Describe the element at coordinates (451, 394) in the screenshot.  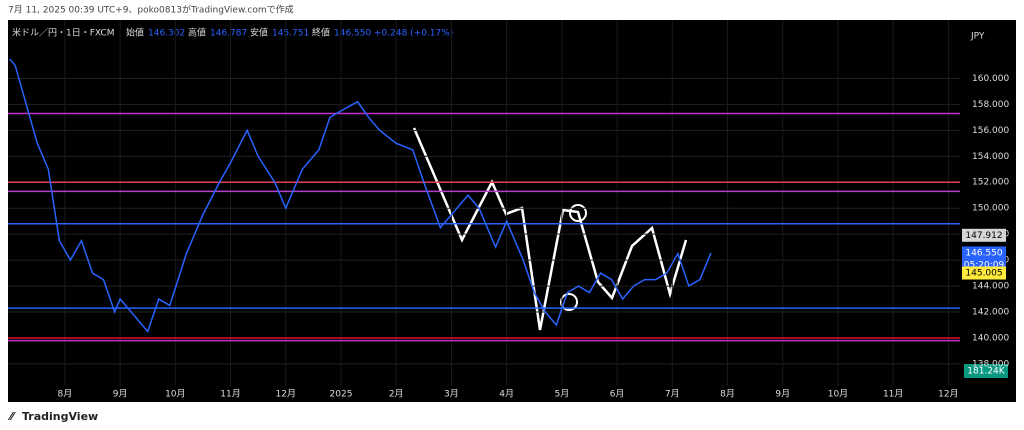
I see `x-tick-label: 3月` at that location.